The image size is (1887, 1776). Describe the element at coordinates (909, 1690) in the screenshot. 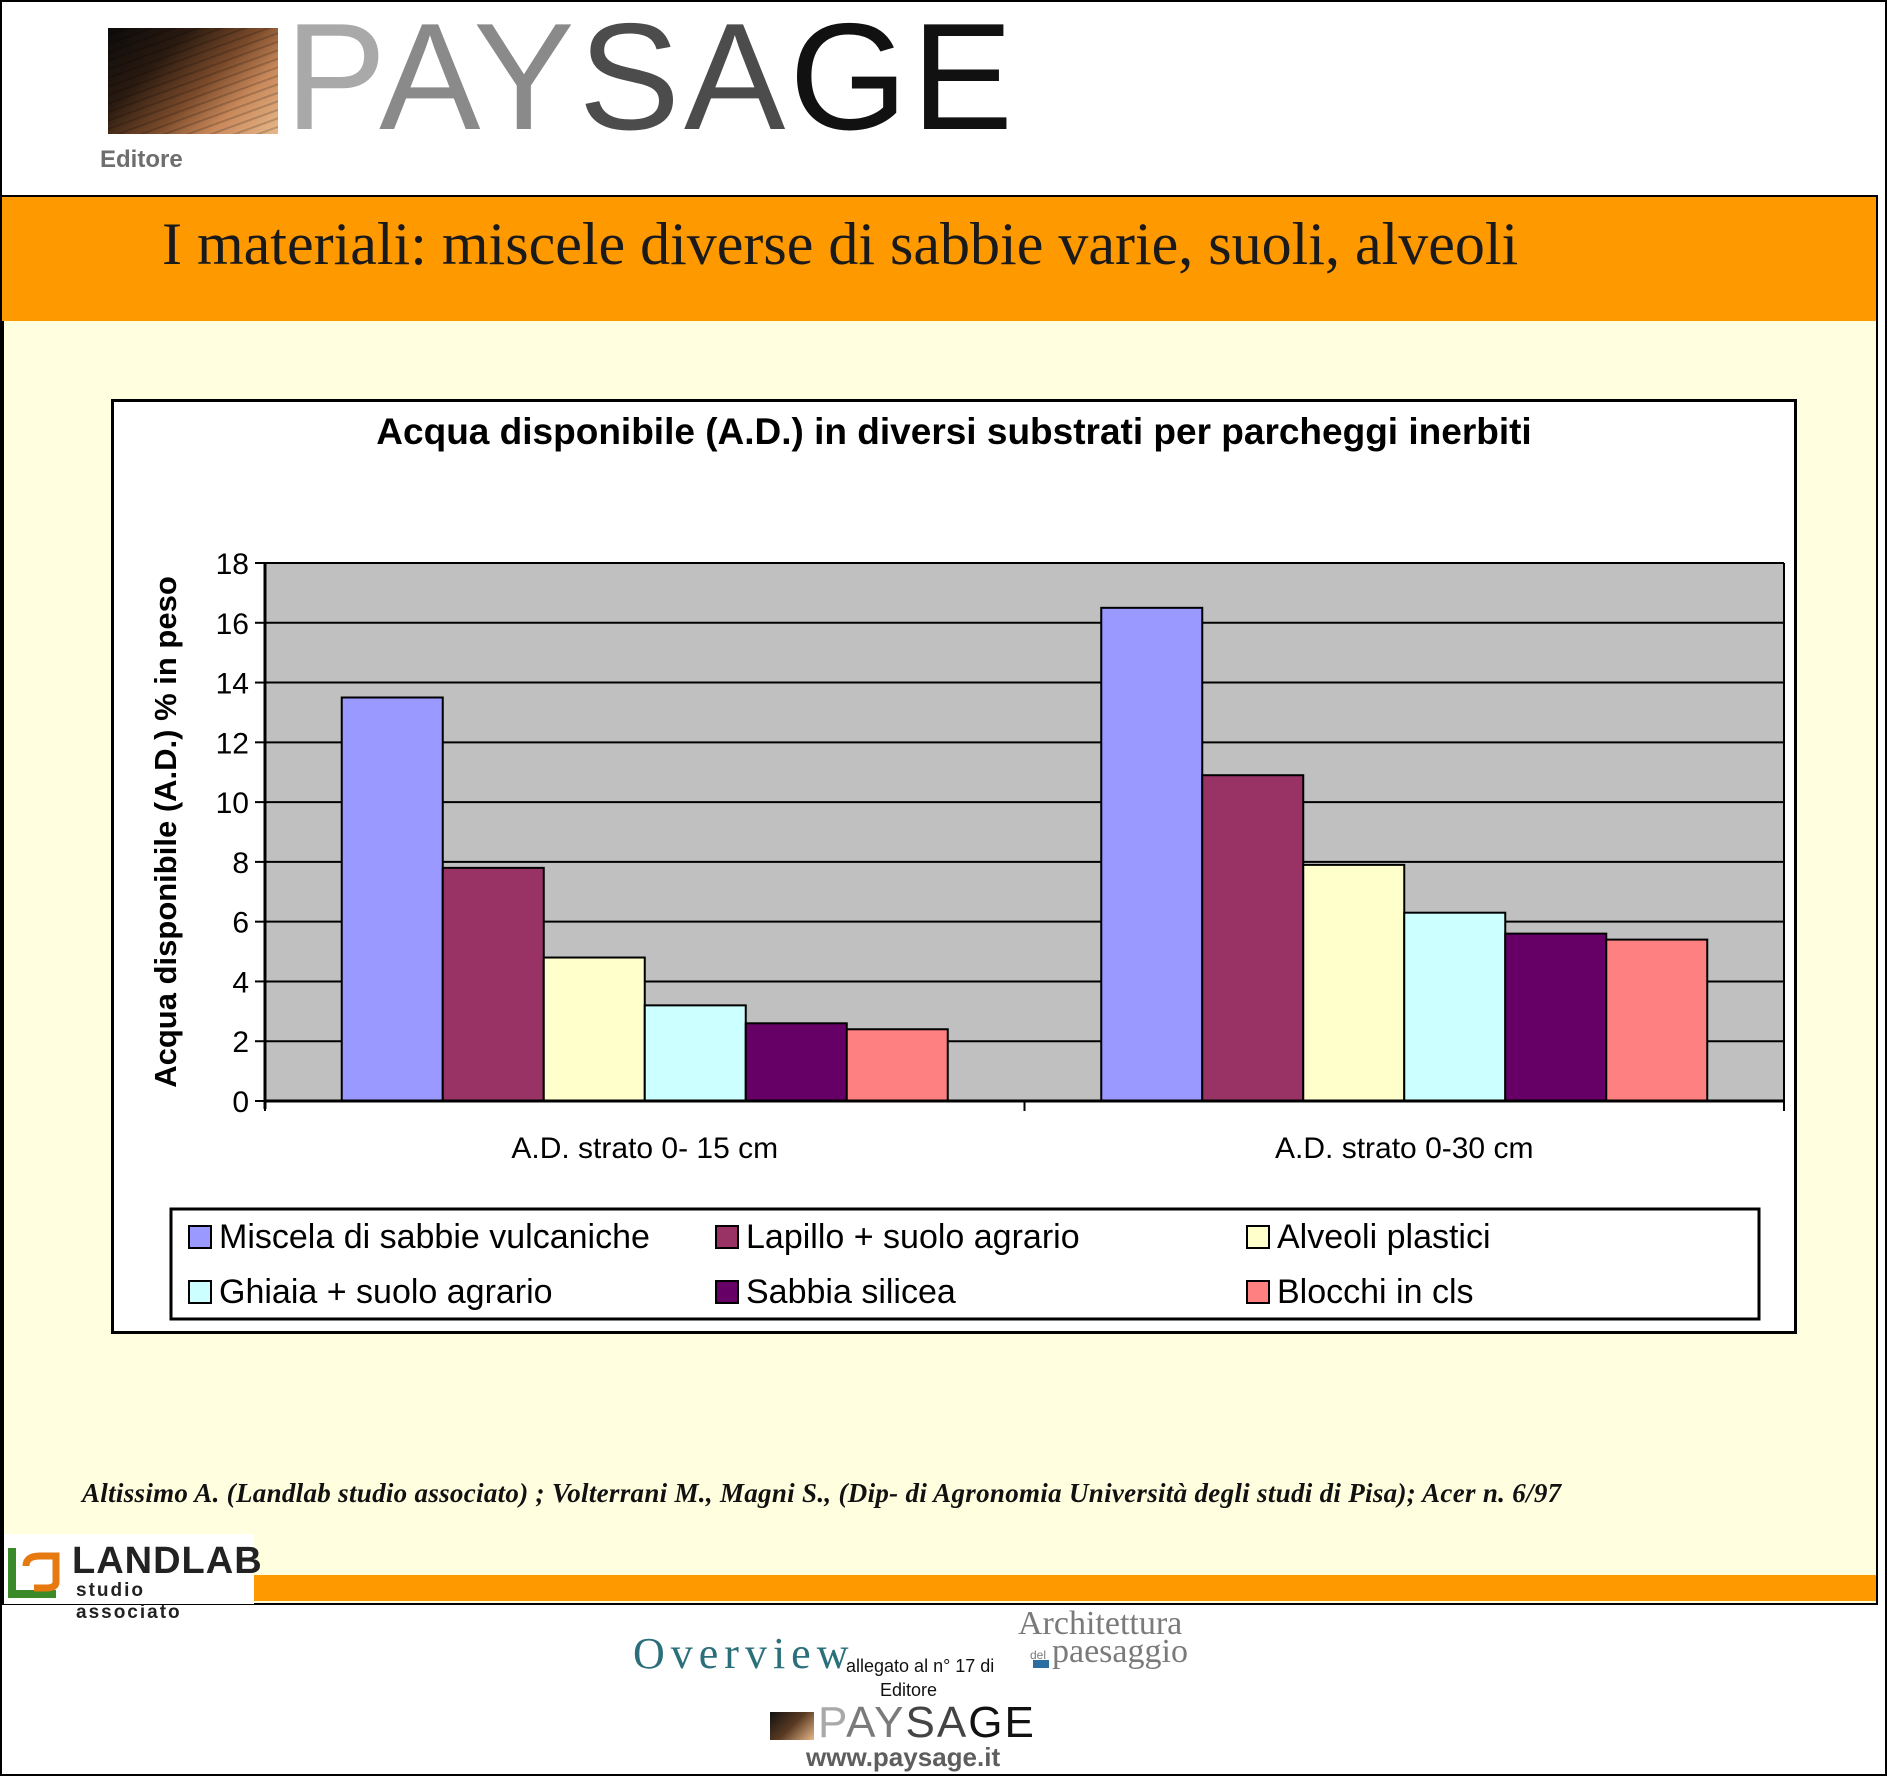

I see `footer-editore: Editore` at that location.